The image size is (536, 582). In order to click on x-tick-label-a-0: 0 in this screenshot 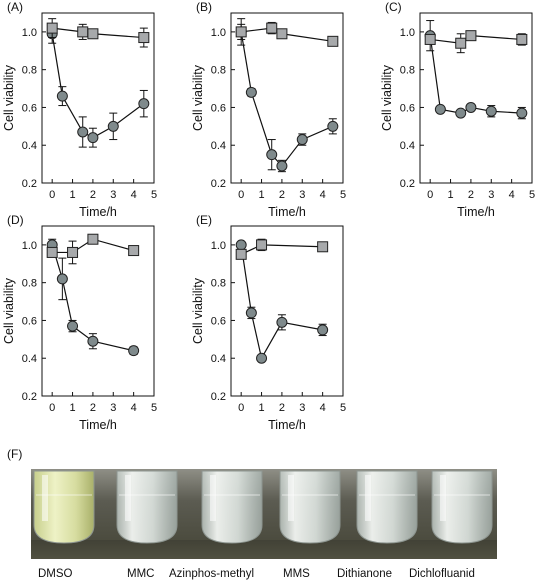, I will do `click(52, 195)`.